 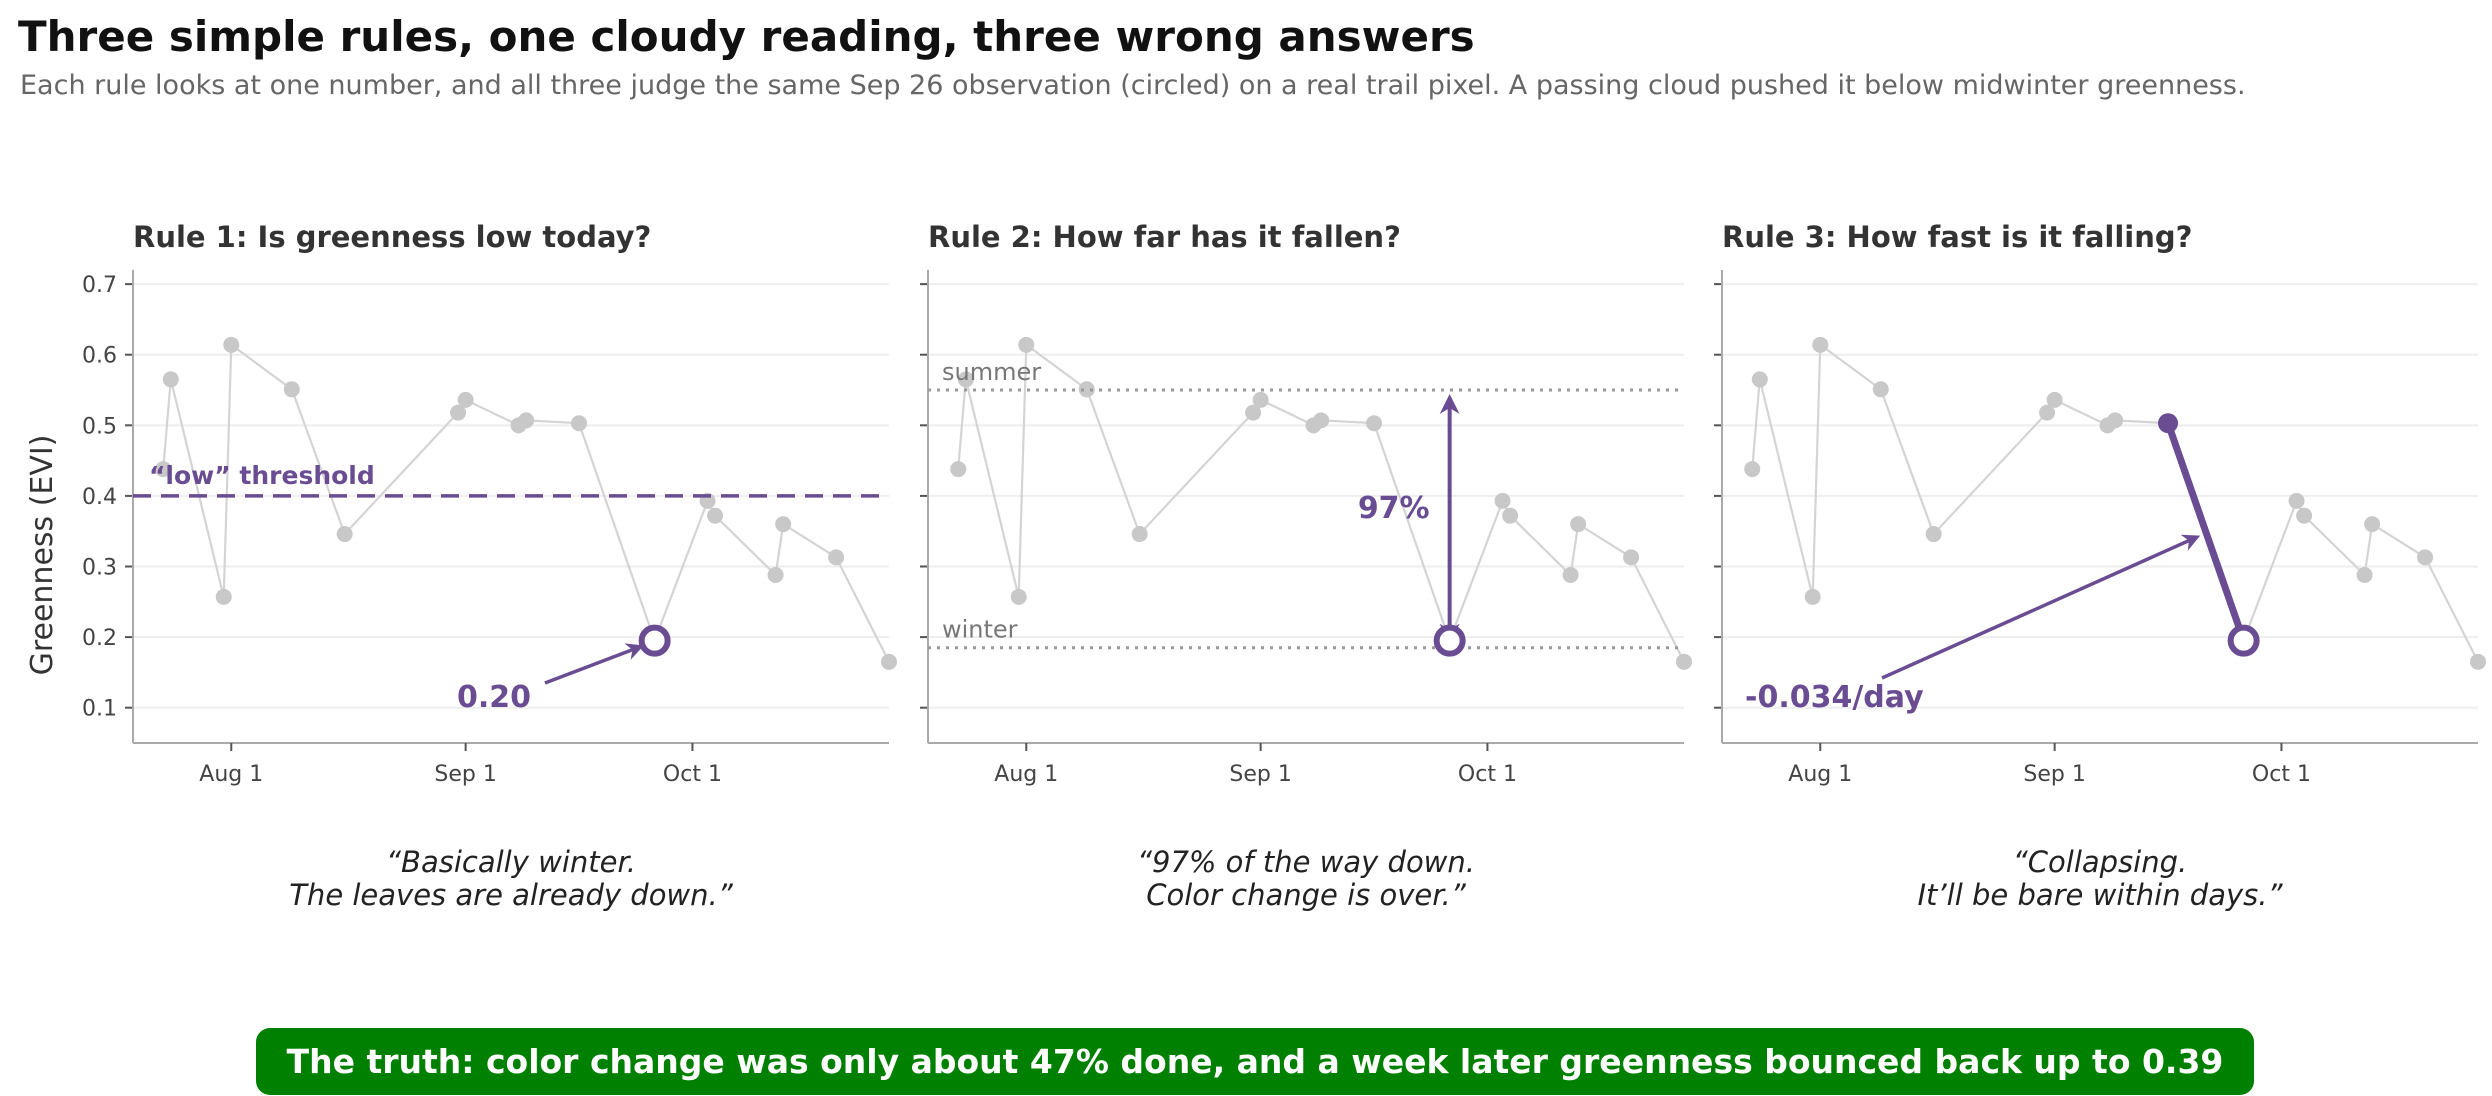 What do you see at coordinates (99, 426) in the screenshot?
I see `y-tick-label: 0.5` at bounding box center [99, 426].